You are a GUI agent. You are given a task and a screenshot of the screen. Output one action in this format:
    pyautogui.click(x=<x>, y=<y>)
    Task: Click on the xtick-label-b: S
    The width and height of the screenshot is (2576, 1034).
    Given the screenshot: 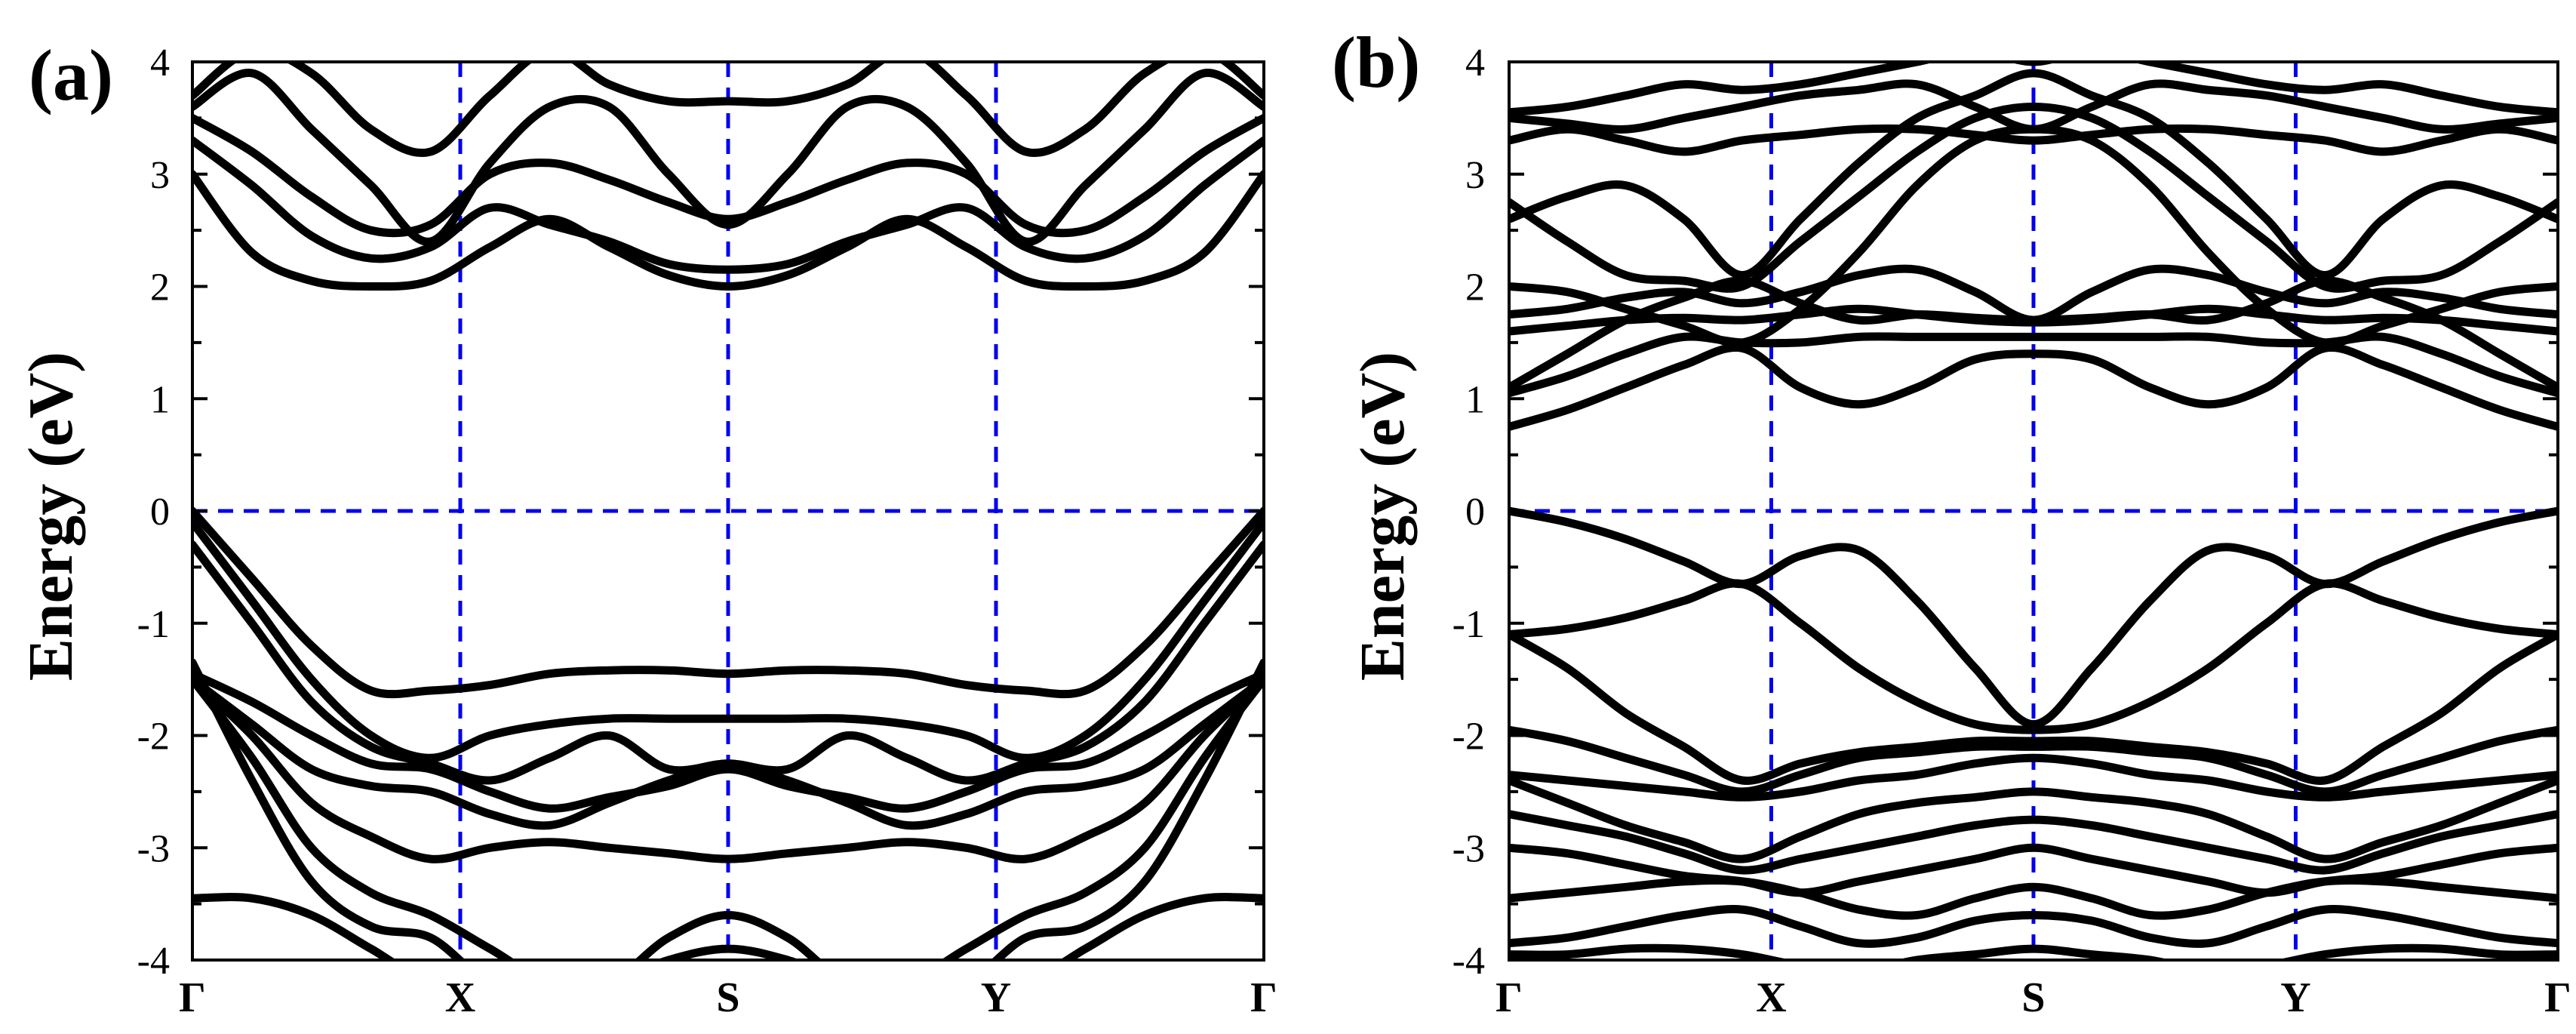 What is the action you would take?
    pyautogui.click(x=2033, y=997)
    